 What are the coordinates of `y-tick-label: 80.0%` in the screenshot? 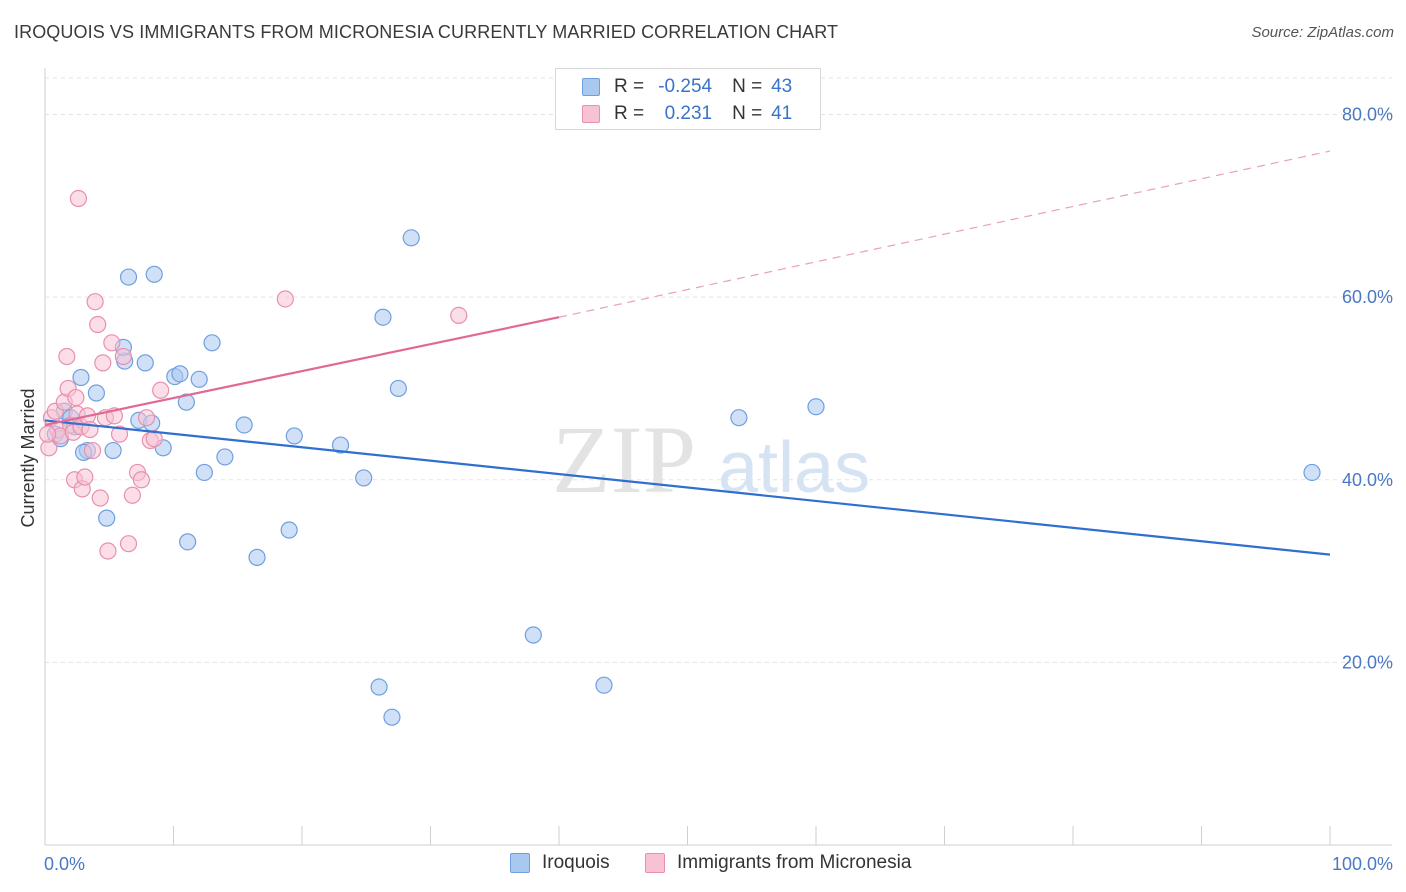 It's located at (1367, 115).